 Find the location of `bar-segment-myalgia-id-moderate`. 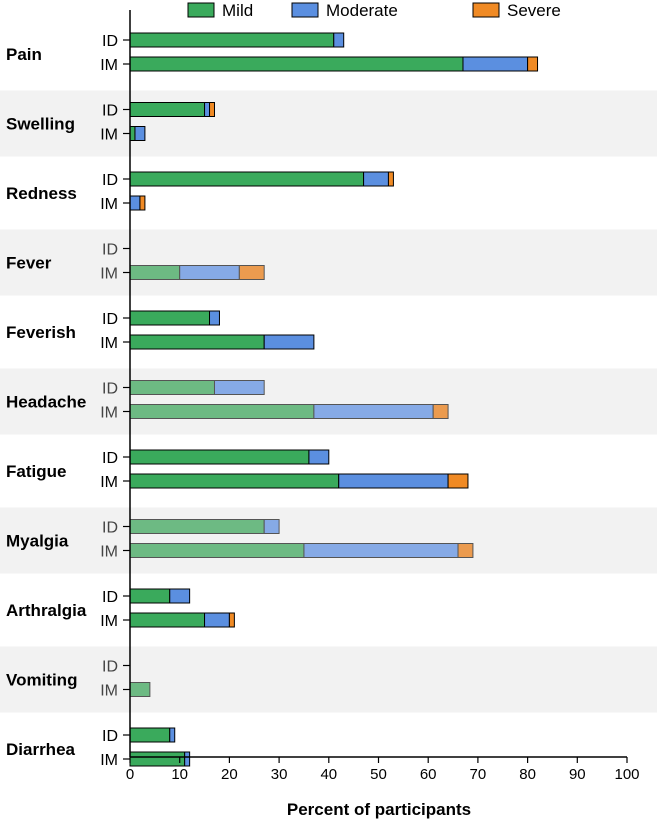

bar-segment-myalgia-id-moderate is located at coordinates (271, 526).